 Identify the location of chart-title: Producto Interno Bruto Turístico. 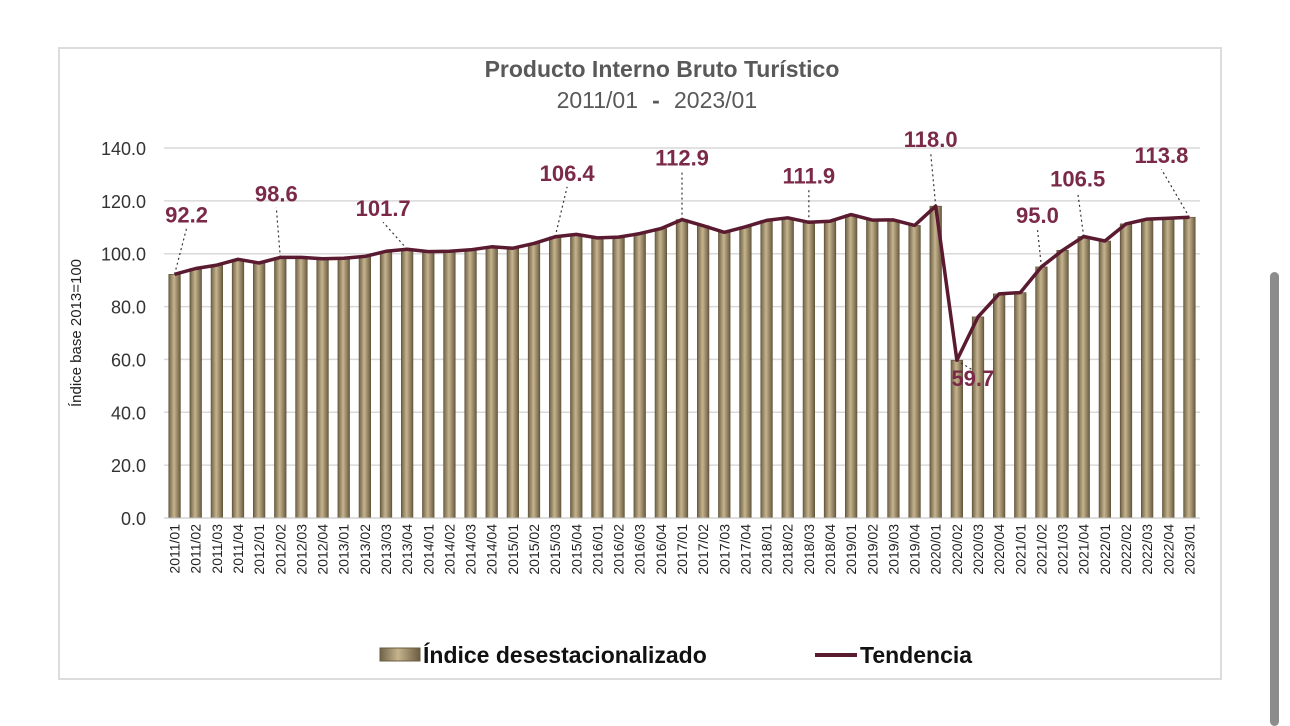
(662, 69).